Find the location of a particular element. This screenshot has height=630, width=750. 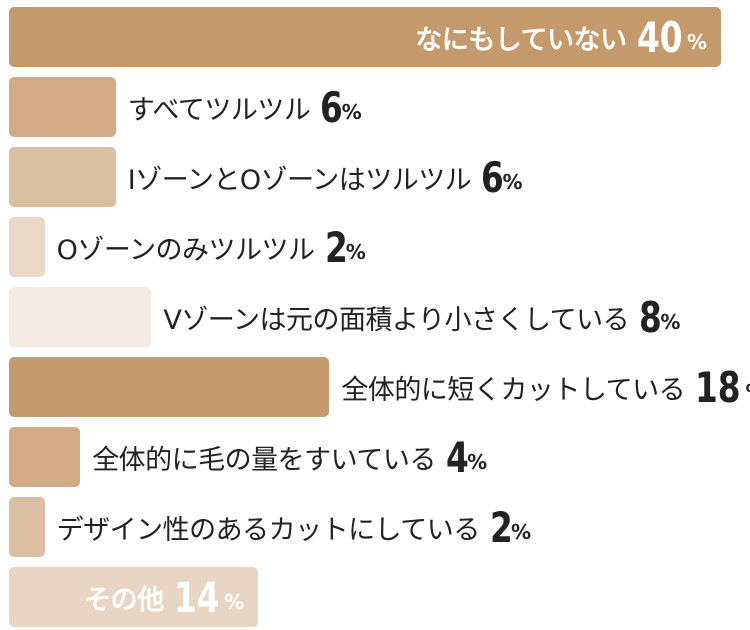

value-label: 14 is located at coordinates (196, 597).